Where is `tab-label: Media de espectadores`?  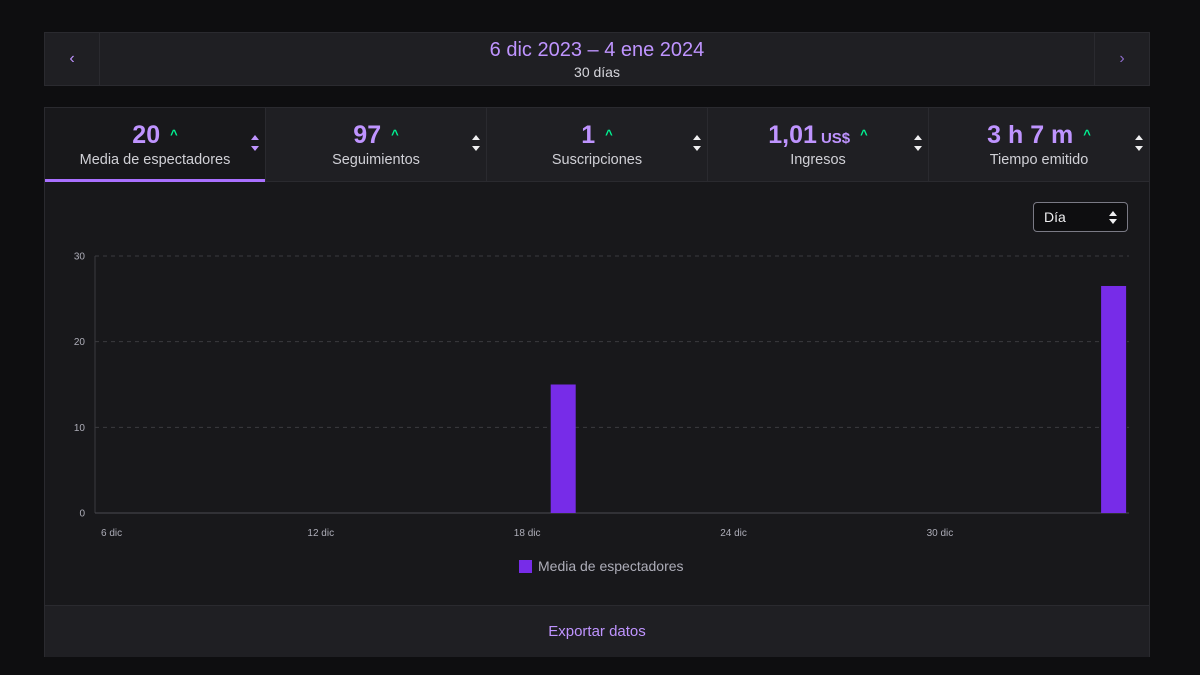 tab-label: Media de espectadores is located at coordinates (155, 160).